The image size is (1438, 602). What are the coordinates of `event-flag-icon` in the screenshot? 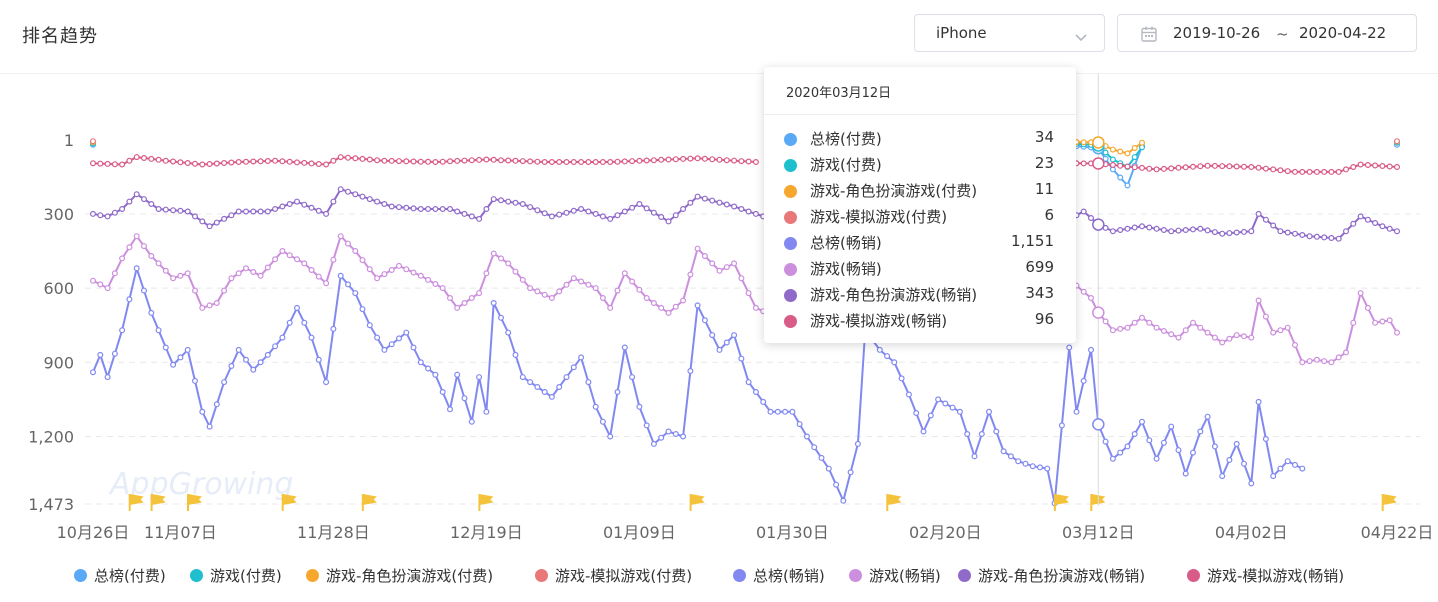 It's located at (697, 502).